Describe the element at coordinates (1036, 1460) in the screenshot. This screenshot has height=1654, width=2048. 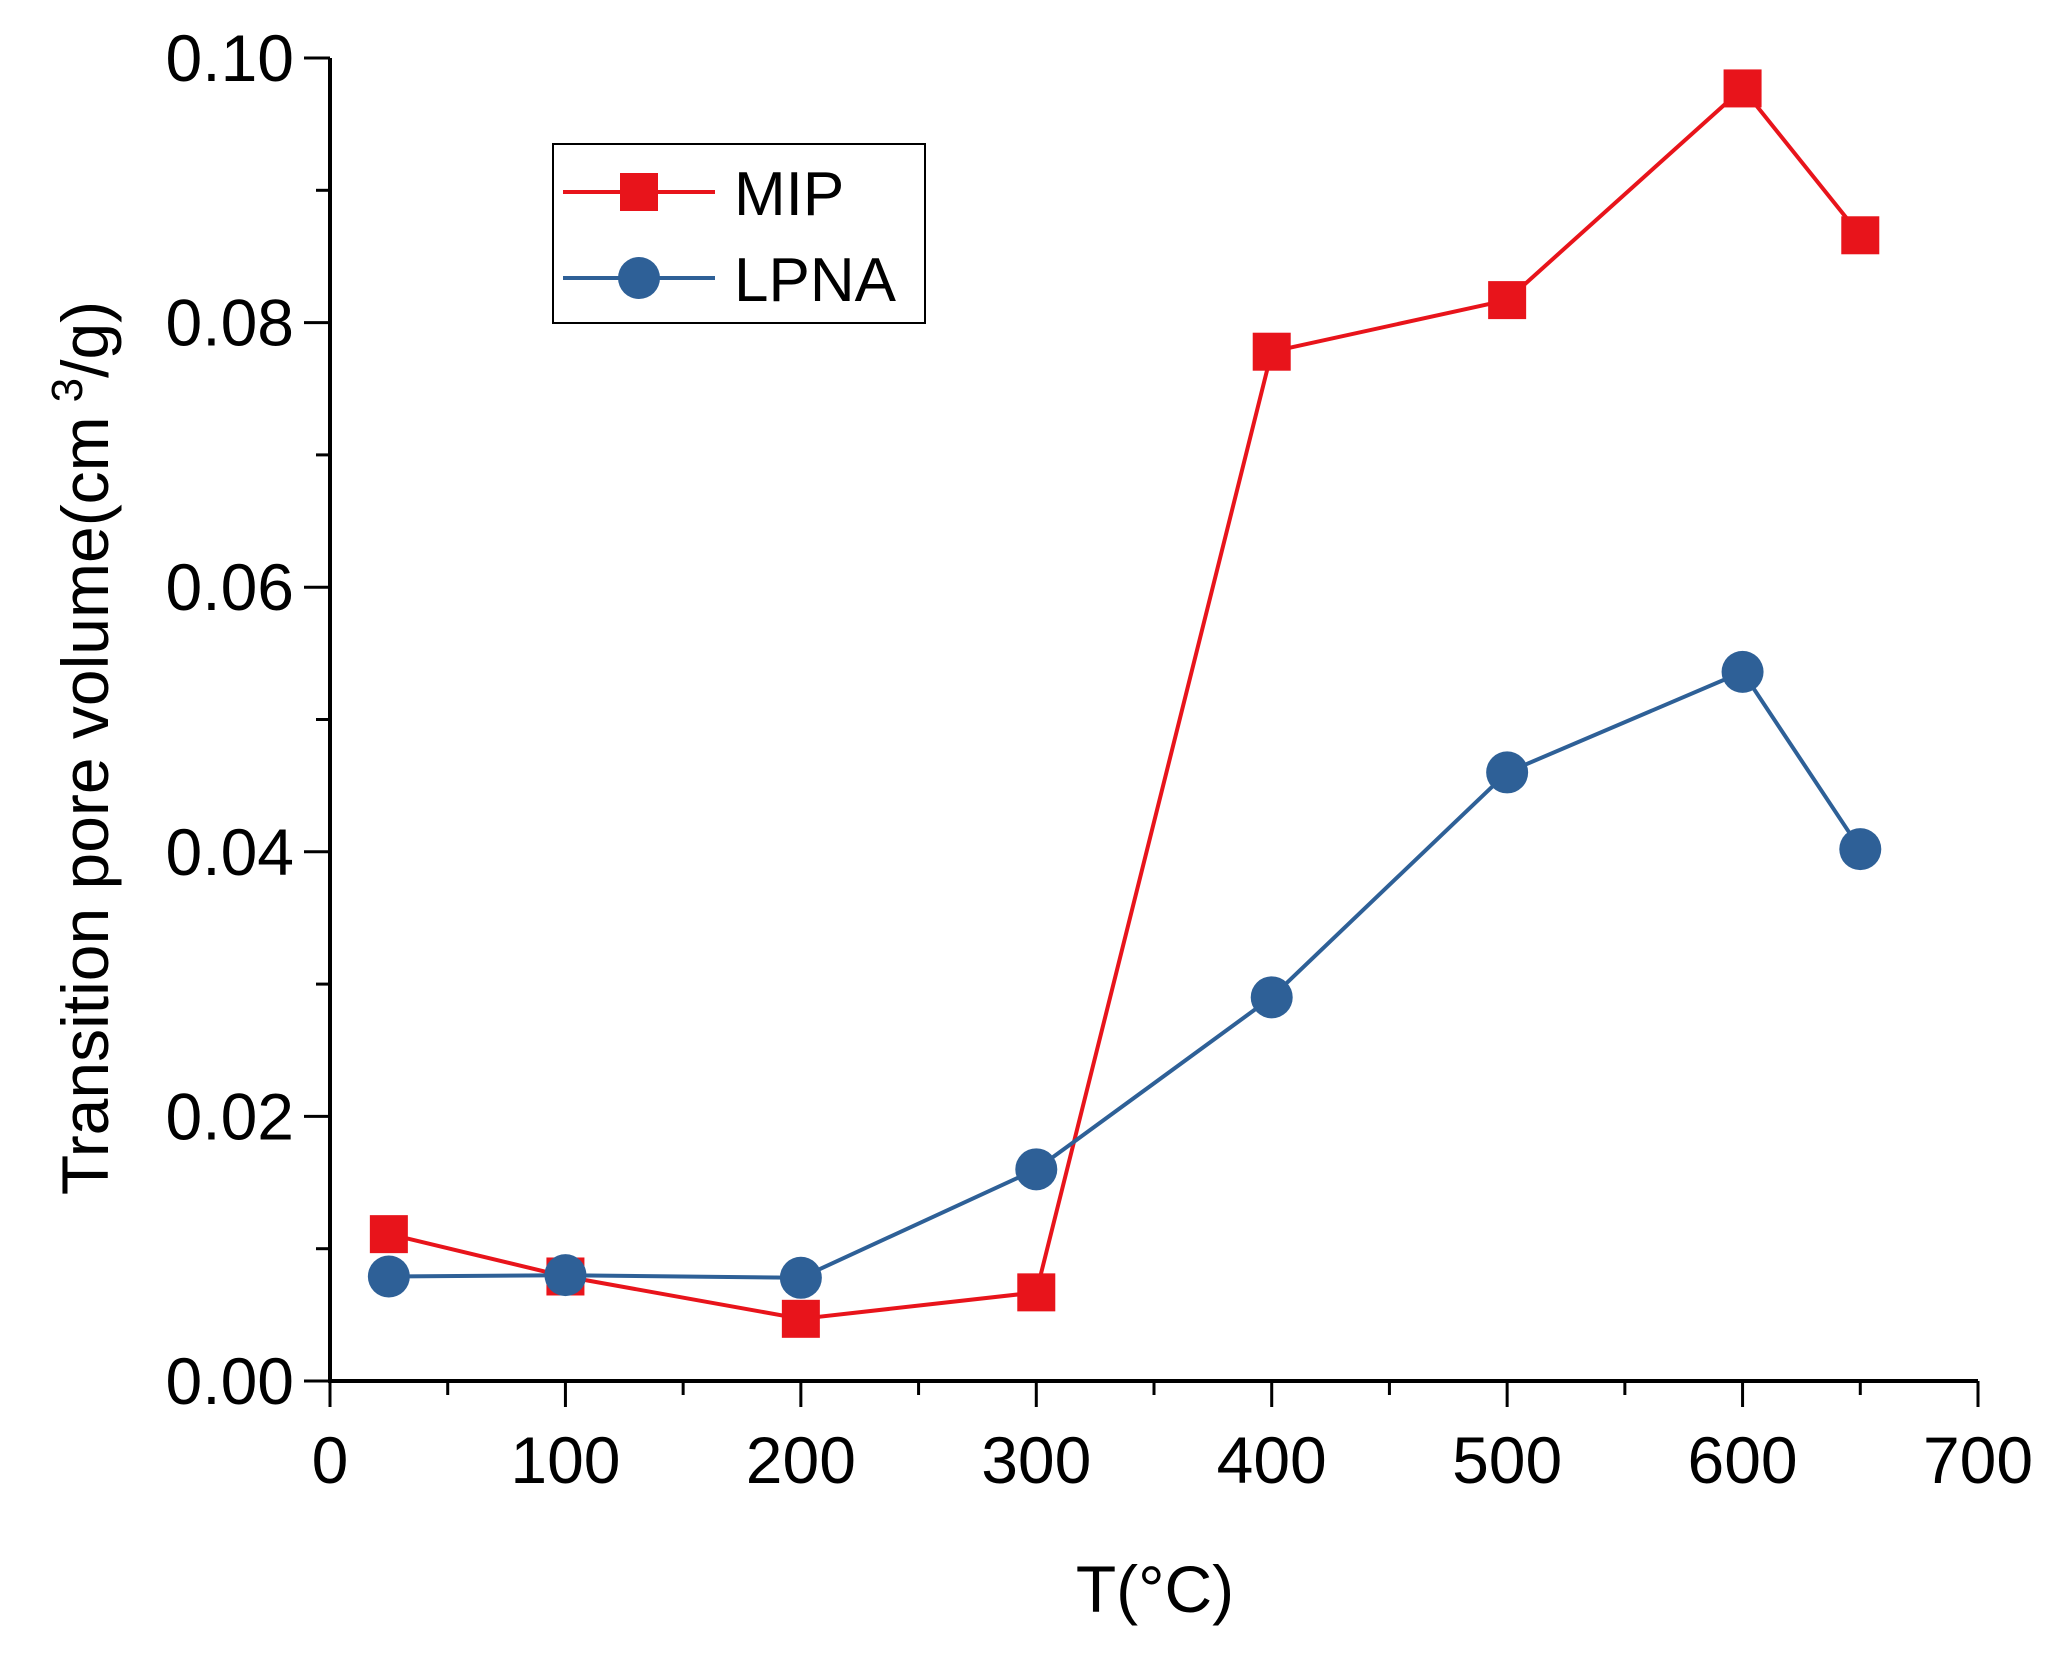
I see `x-tick-label: 300` at that location.